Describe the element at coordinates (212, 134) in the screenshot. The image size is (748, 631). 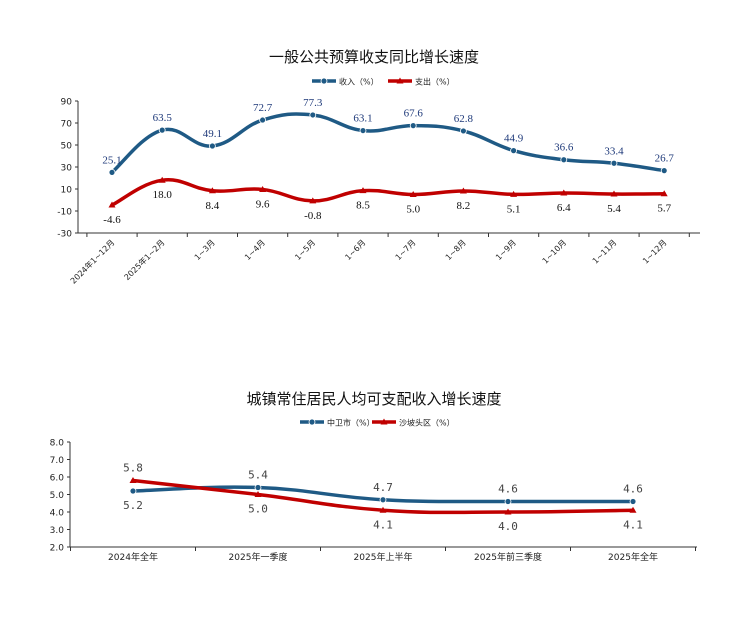
I see `data-label: 49.1` at that location.